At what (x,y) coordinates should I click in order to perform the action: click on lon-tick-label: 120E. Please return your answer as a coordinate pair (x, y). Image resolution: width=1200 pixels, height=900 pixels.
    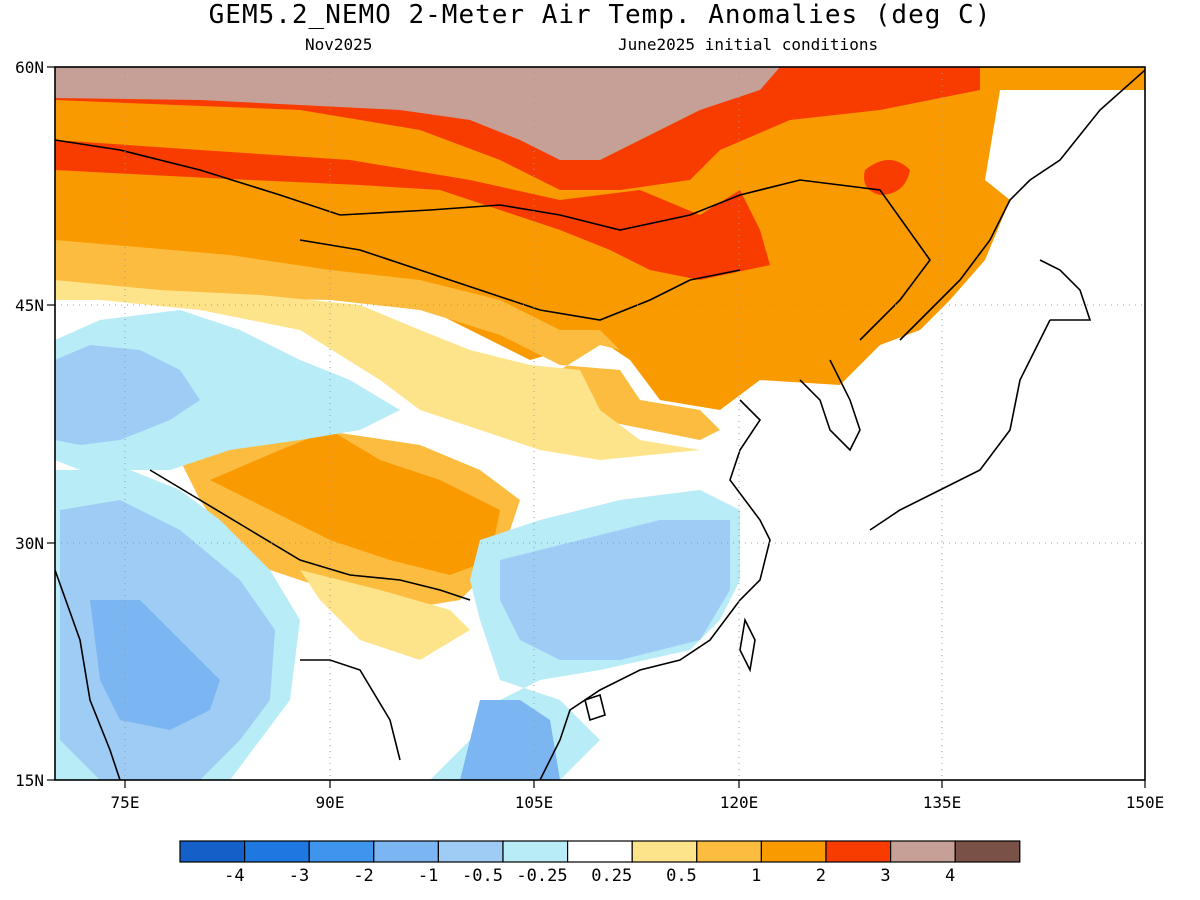
    Looking at the image, I should click on (739, 802).